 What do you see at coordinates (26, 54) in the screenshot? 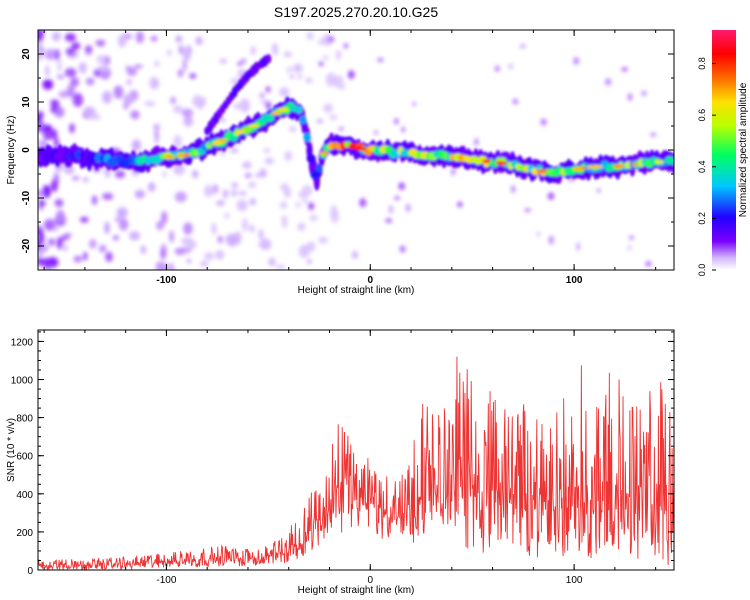
I see `y-tick-label: 20` at bounding box center [26, 54].